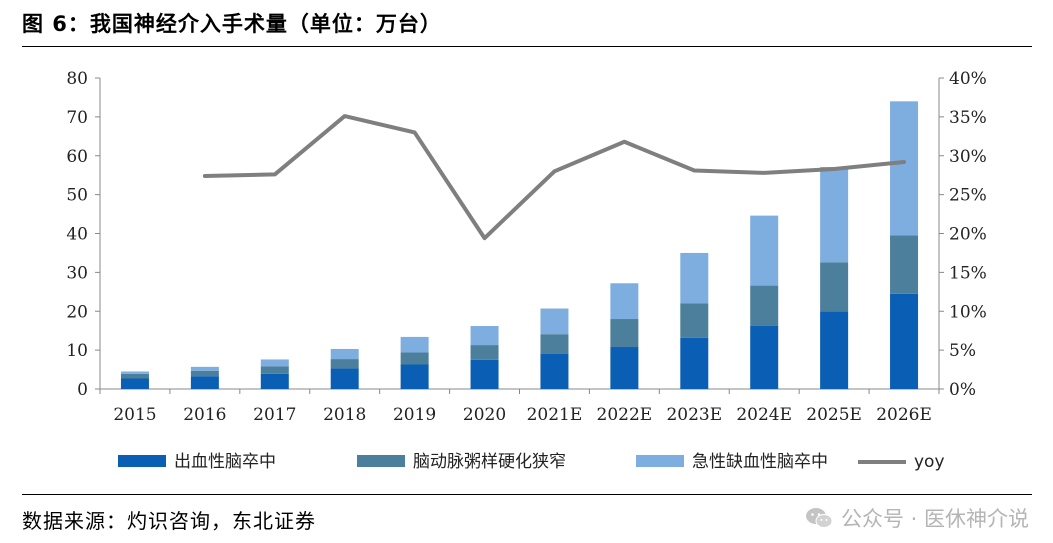 Image resolution: width=1053 pixels, height=543 pixels. Describe the element at coordinates (625, 415) in the screenshot. I see `x-tick-label: 2022E` at that location.